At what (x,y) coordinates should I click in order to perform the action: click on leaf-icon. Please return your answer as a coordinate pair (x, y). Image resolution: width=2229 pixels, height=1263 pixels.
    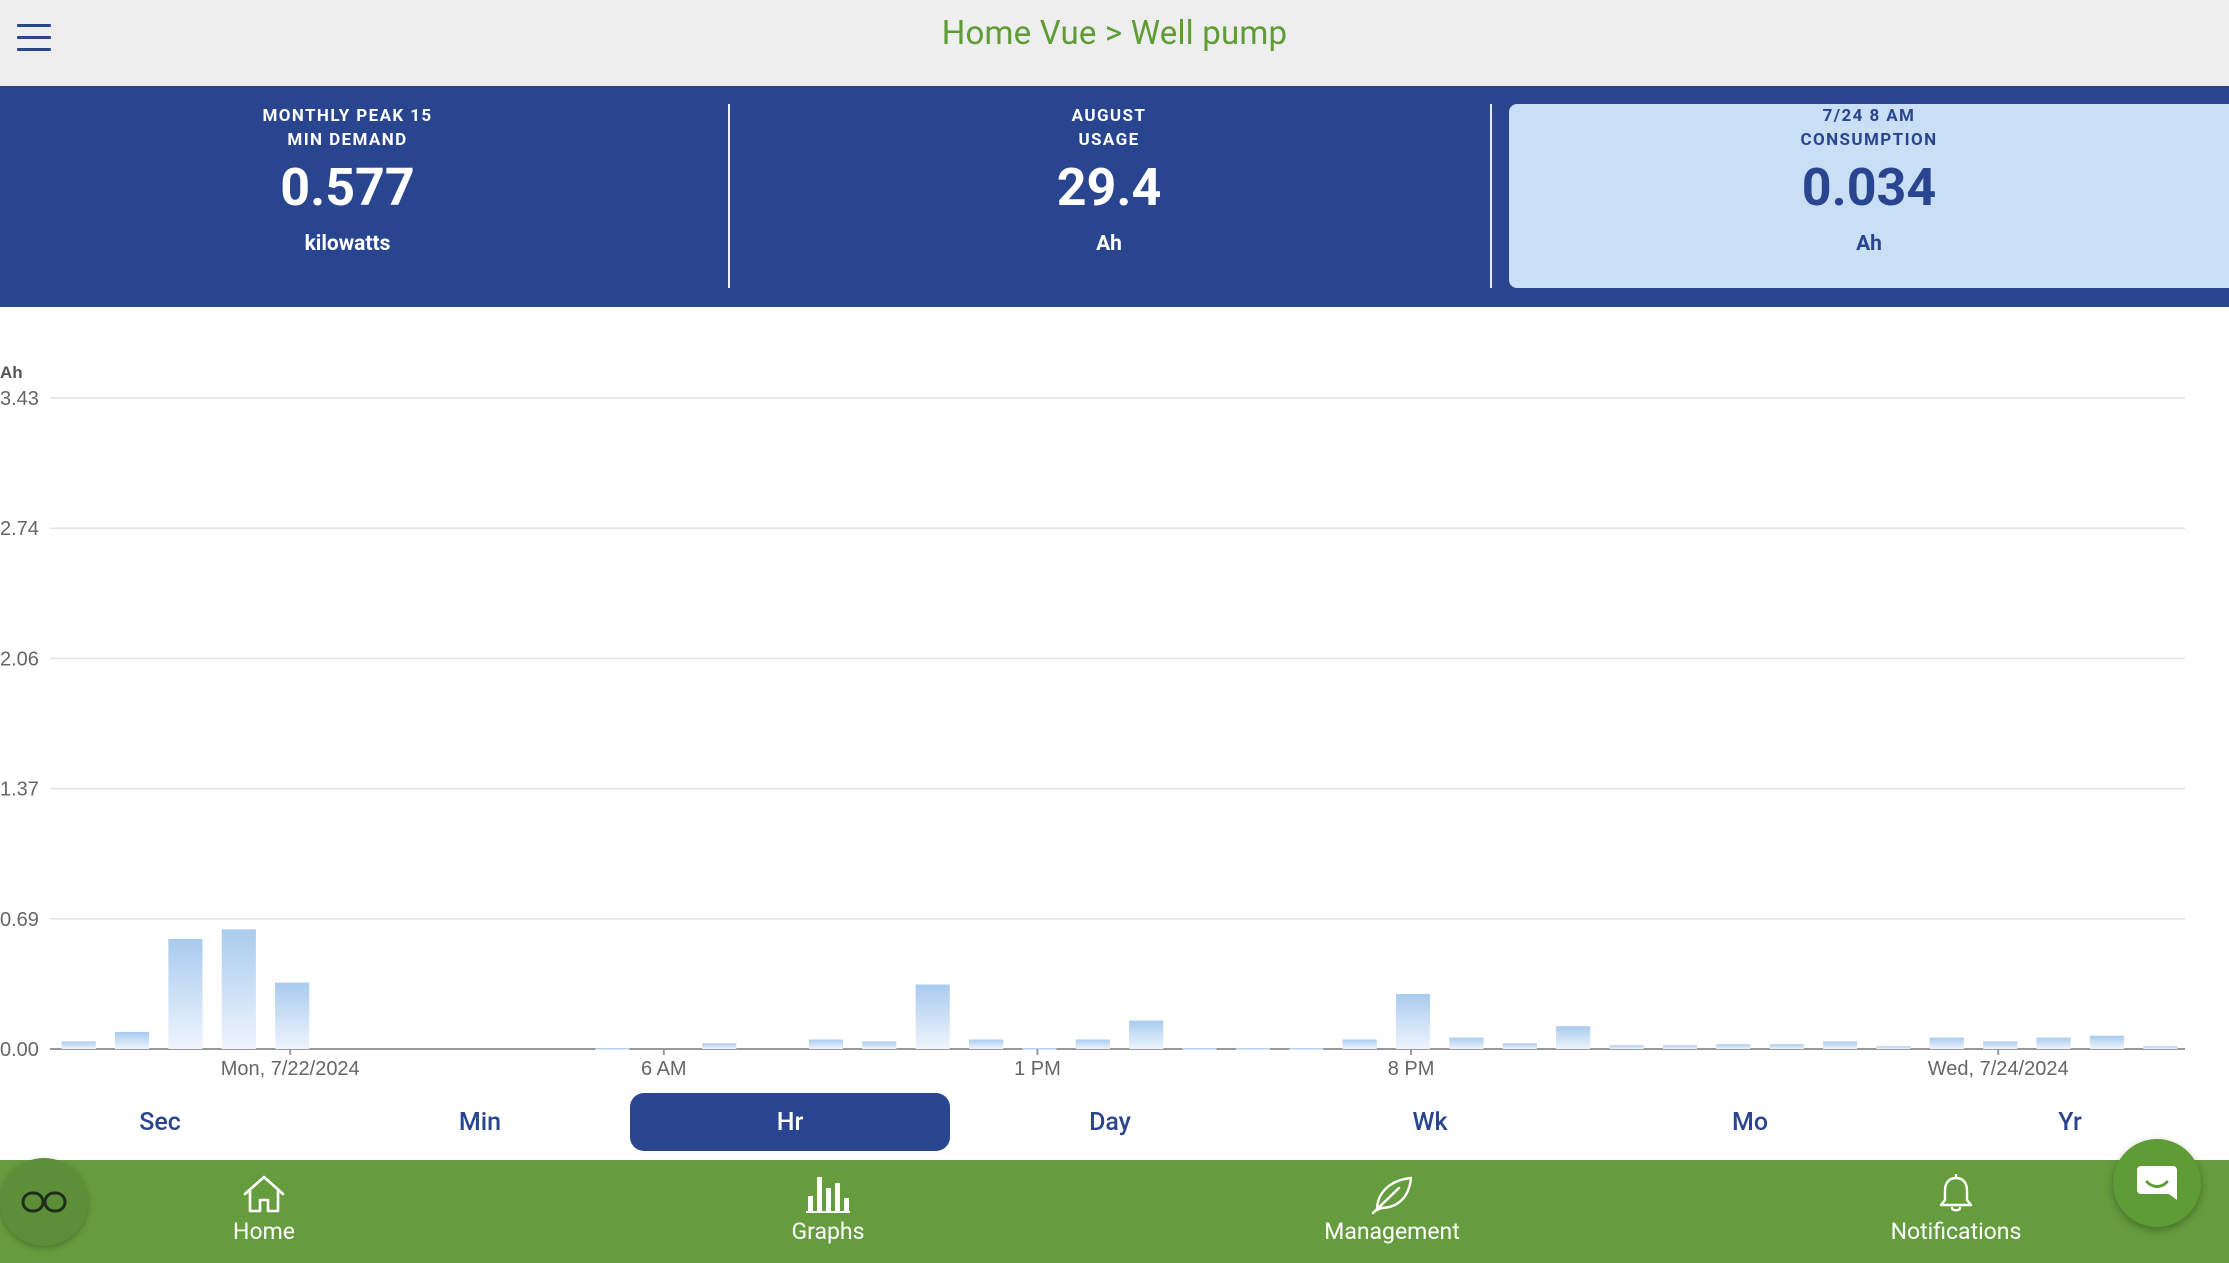
    Looking at the image, I should click on (1392, 1195).